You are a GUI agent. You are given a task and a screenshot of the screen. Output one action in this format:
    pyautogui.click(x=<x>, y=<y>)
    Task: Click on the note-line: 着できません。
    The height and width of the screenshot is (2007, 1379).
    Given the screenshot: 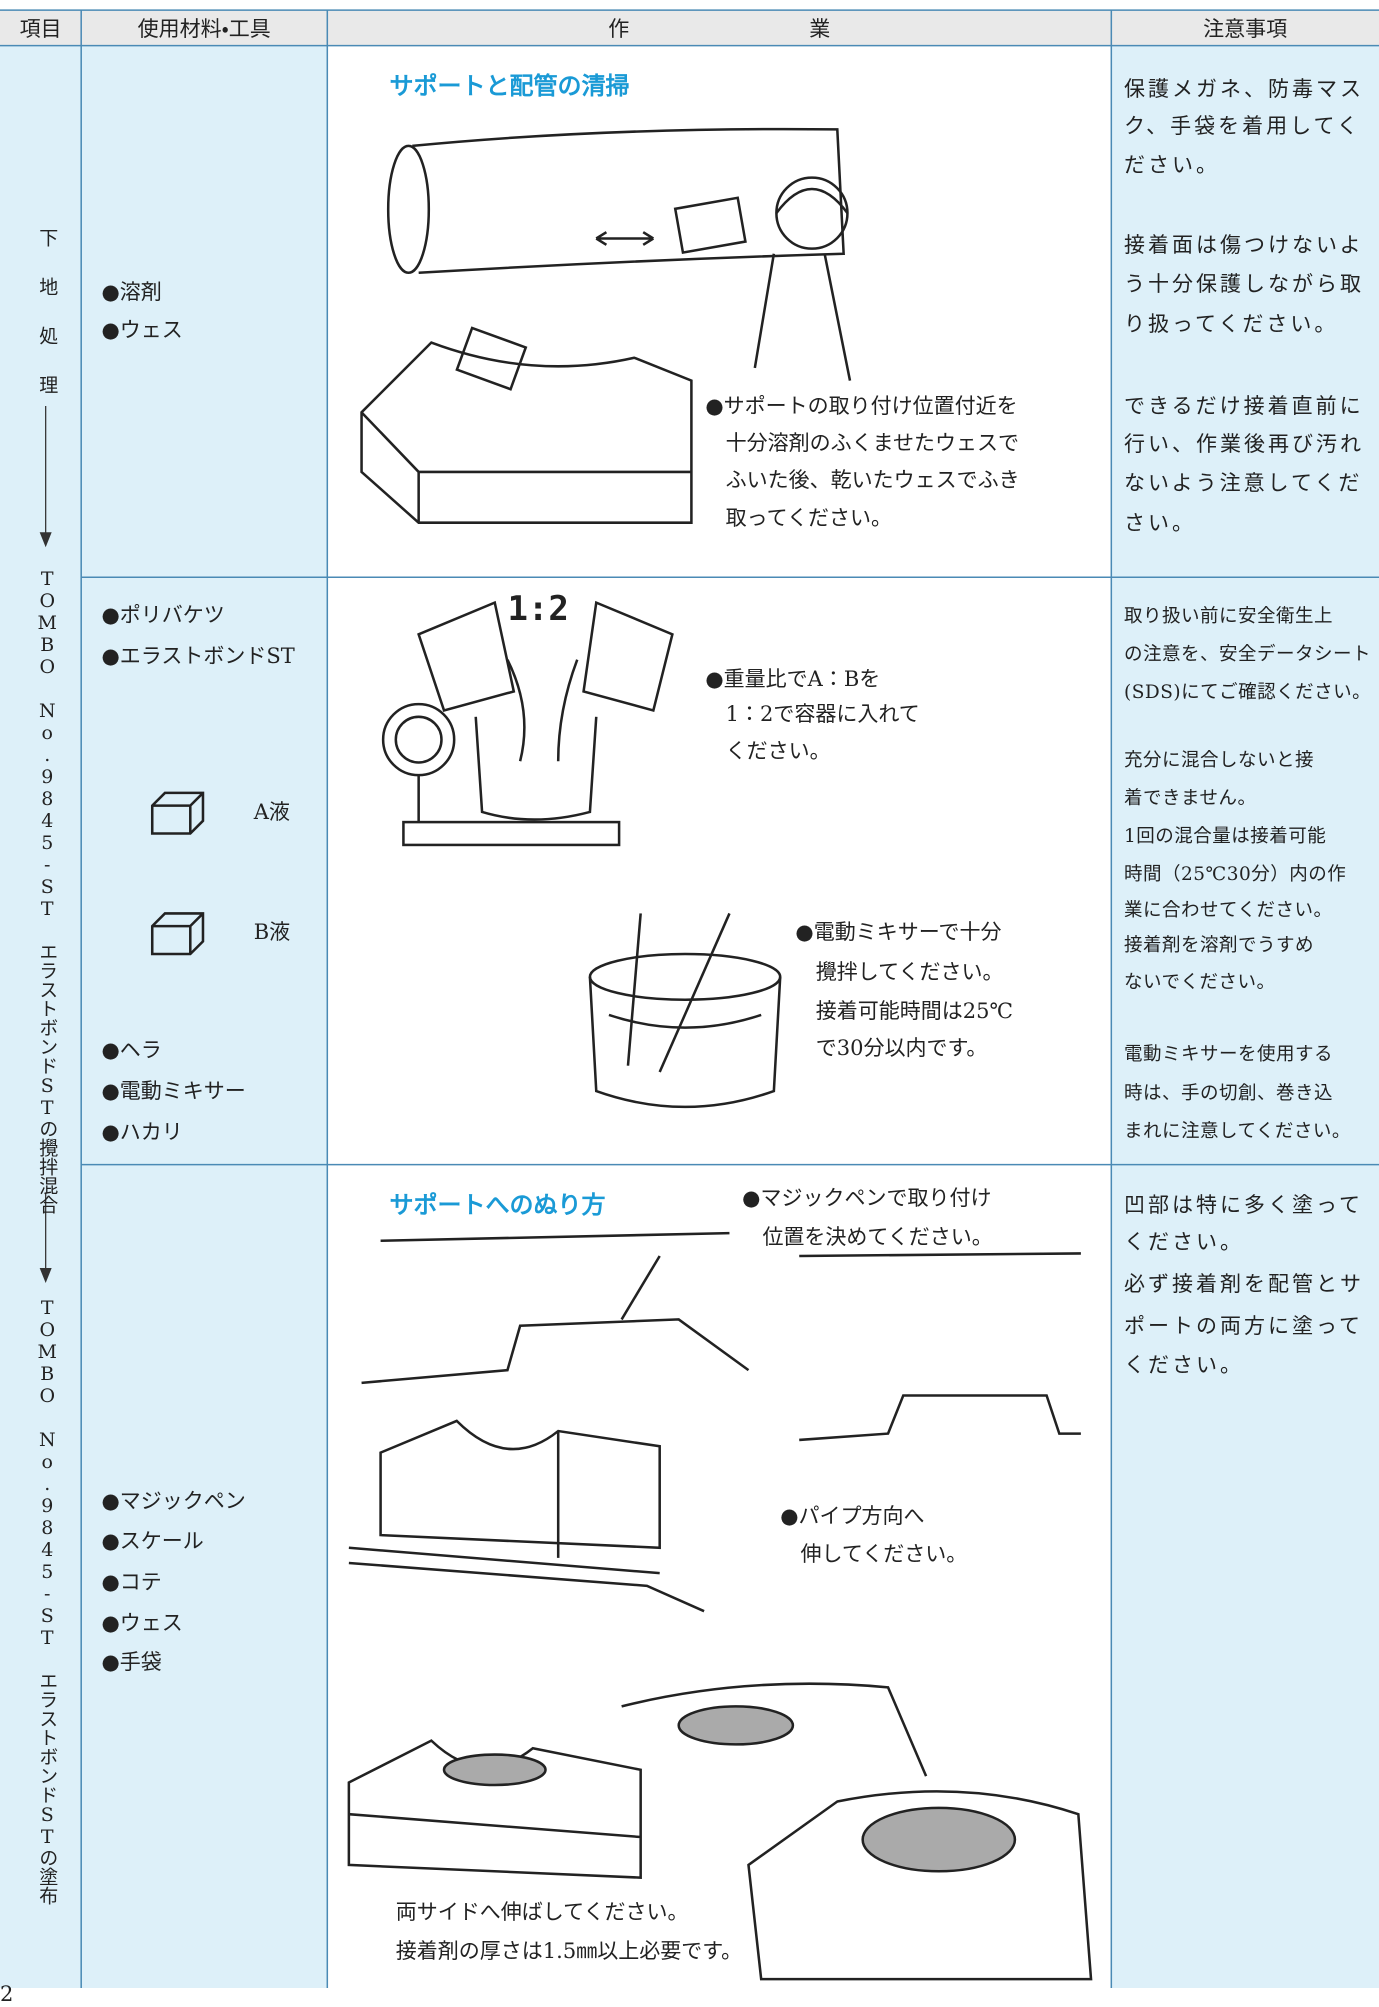 What is the action you would take?
    pyautogui.click(x=1190, y=799)
    